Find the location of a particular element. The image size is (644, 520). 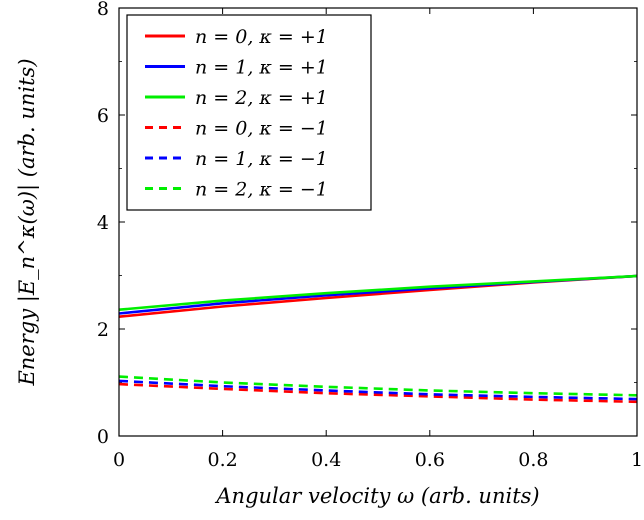

legend-label: n = 2, κ = +1 is located at coordinates (261, 98).